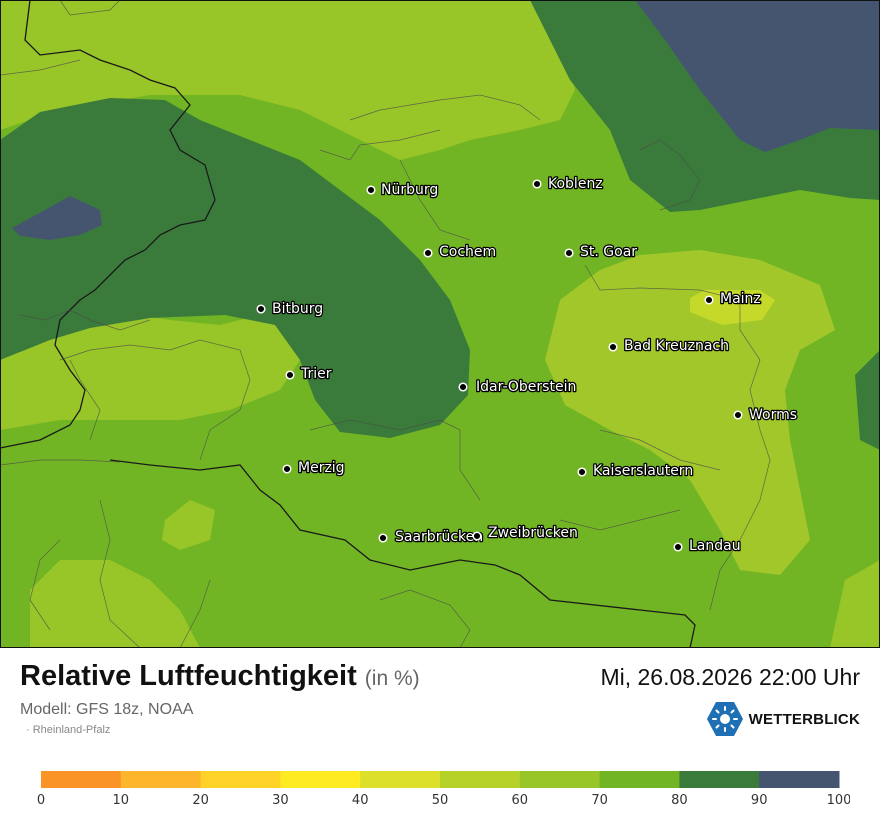 Image resolution: width=880 pixels, height=830 pixels. I want to click on city-saarbruecken: Saarbrücken, so click(431, 537).